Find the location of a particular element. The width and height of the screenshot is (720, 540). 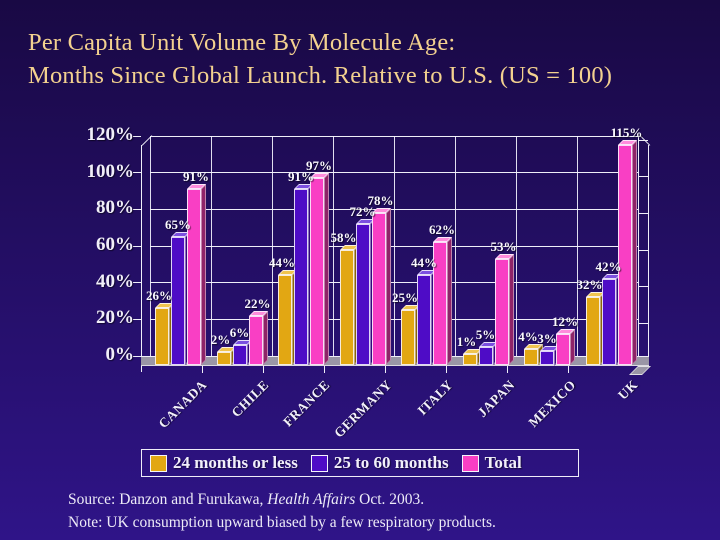

bar-mexico-24mo is located at coordinates (531, 356).